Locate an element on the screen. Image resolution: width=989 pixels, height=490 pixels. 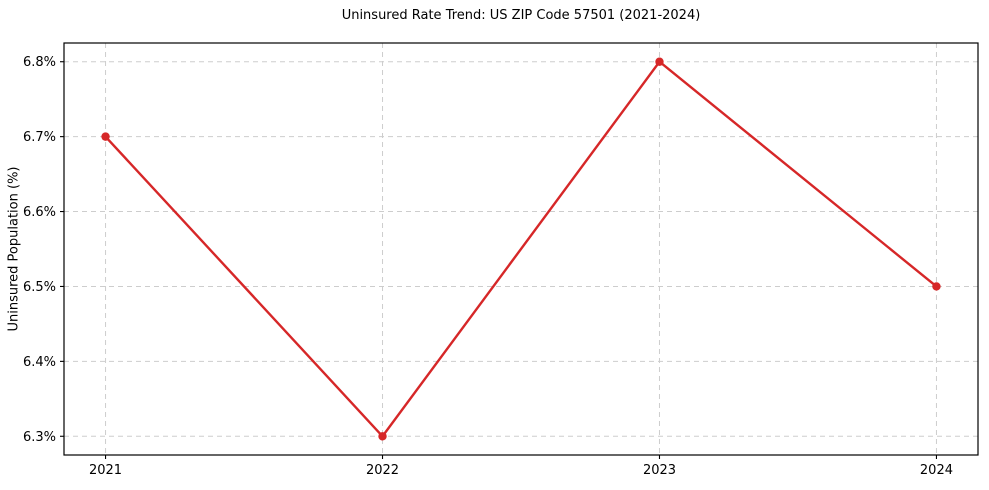
y-tick-label: 6.7% is located at coordinates (39, 137).